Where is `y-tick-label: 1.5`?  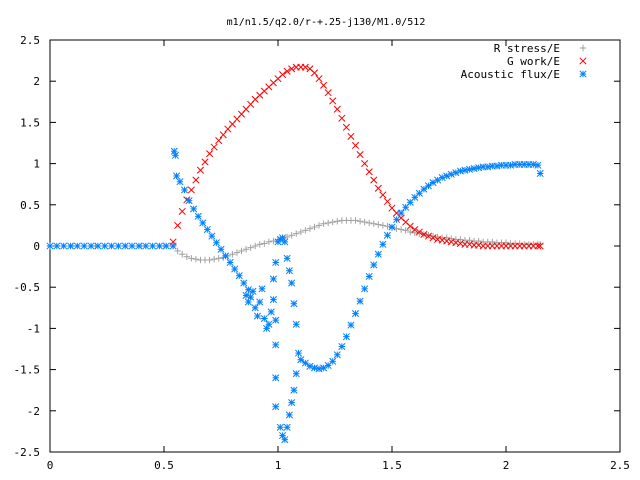 y-tick-label: 1.5 is located at coordinates (30, 122).